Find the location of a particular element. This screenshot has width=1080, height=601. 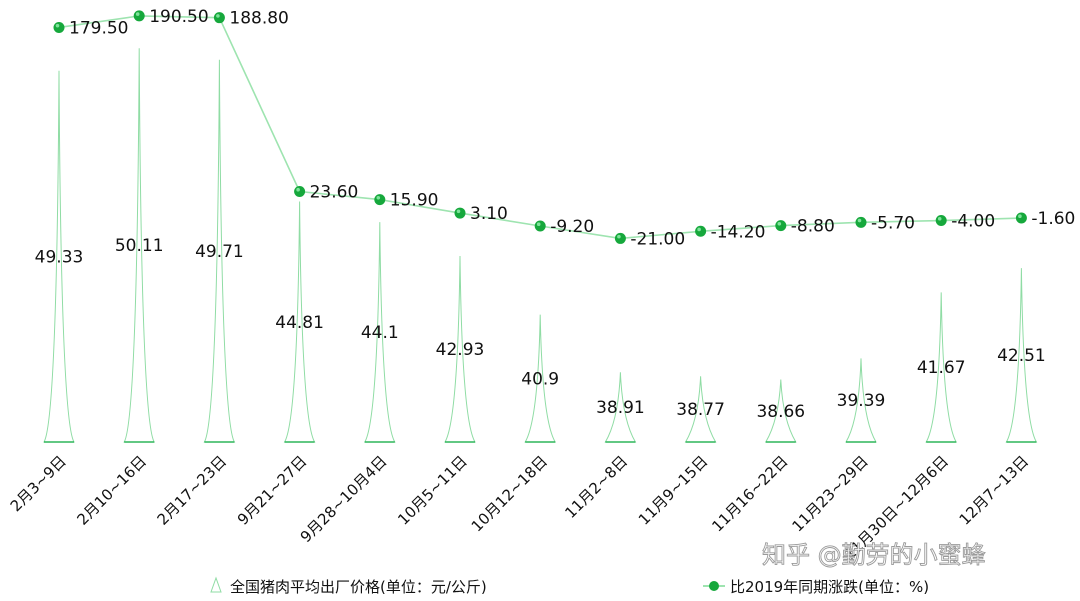

line-value-label: 23.60 is located at coordinates (334, 192).